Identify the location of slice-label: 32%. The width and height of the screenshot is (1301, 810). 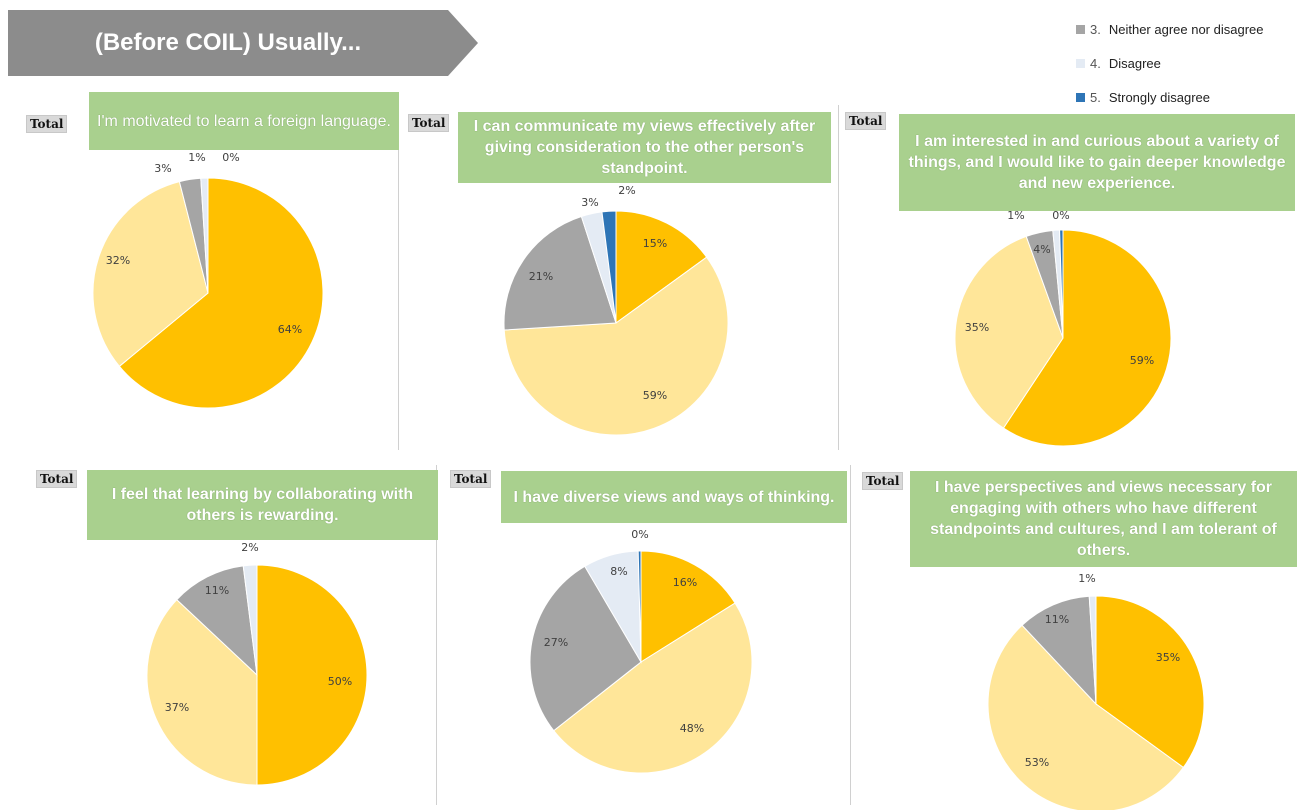
(118, 260).